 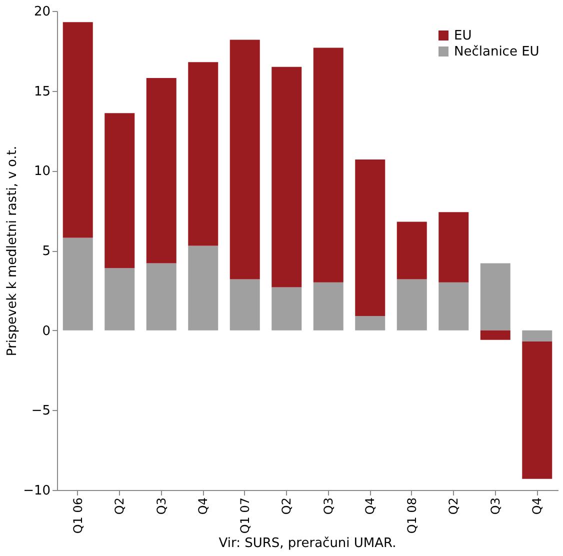 What do you see at coordinates (307, 544) in the screenshot?
I see `text: Vir: SURS, preračuni UMAR.` at bounding box center [307, 544].